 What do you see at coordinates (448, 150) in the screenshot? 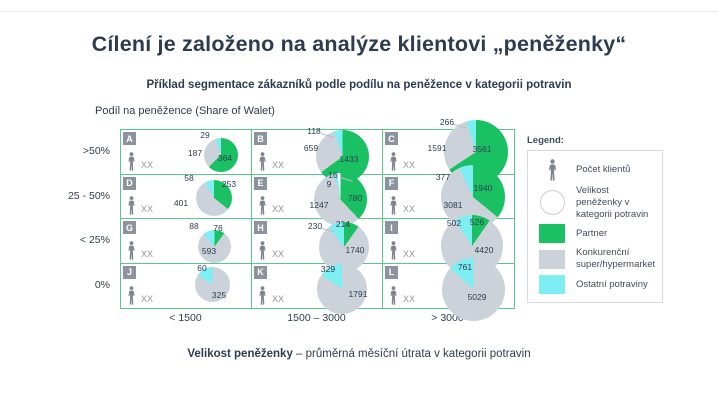
I see `grid-cell-c: C XX 266 1591 3561` at bounding box center [448, 150].